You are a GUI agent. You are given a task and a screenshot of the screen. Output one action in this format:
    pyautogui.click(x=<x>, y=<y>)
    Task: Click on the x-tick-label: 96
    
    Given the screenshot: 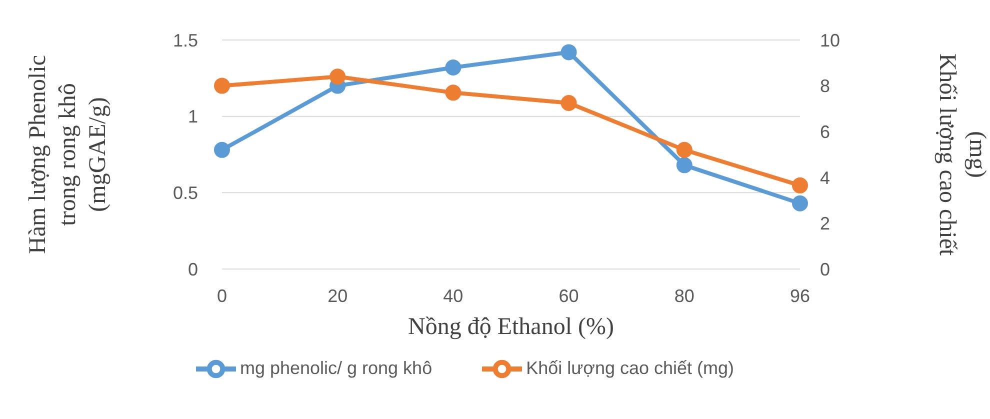 What is the action you would take?
    pyautogui.click(x=800, y=296)
    